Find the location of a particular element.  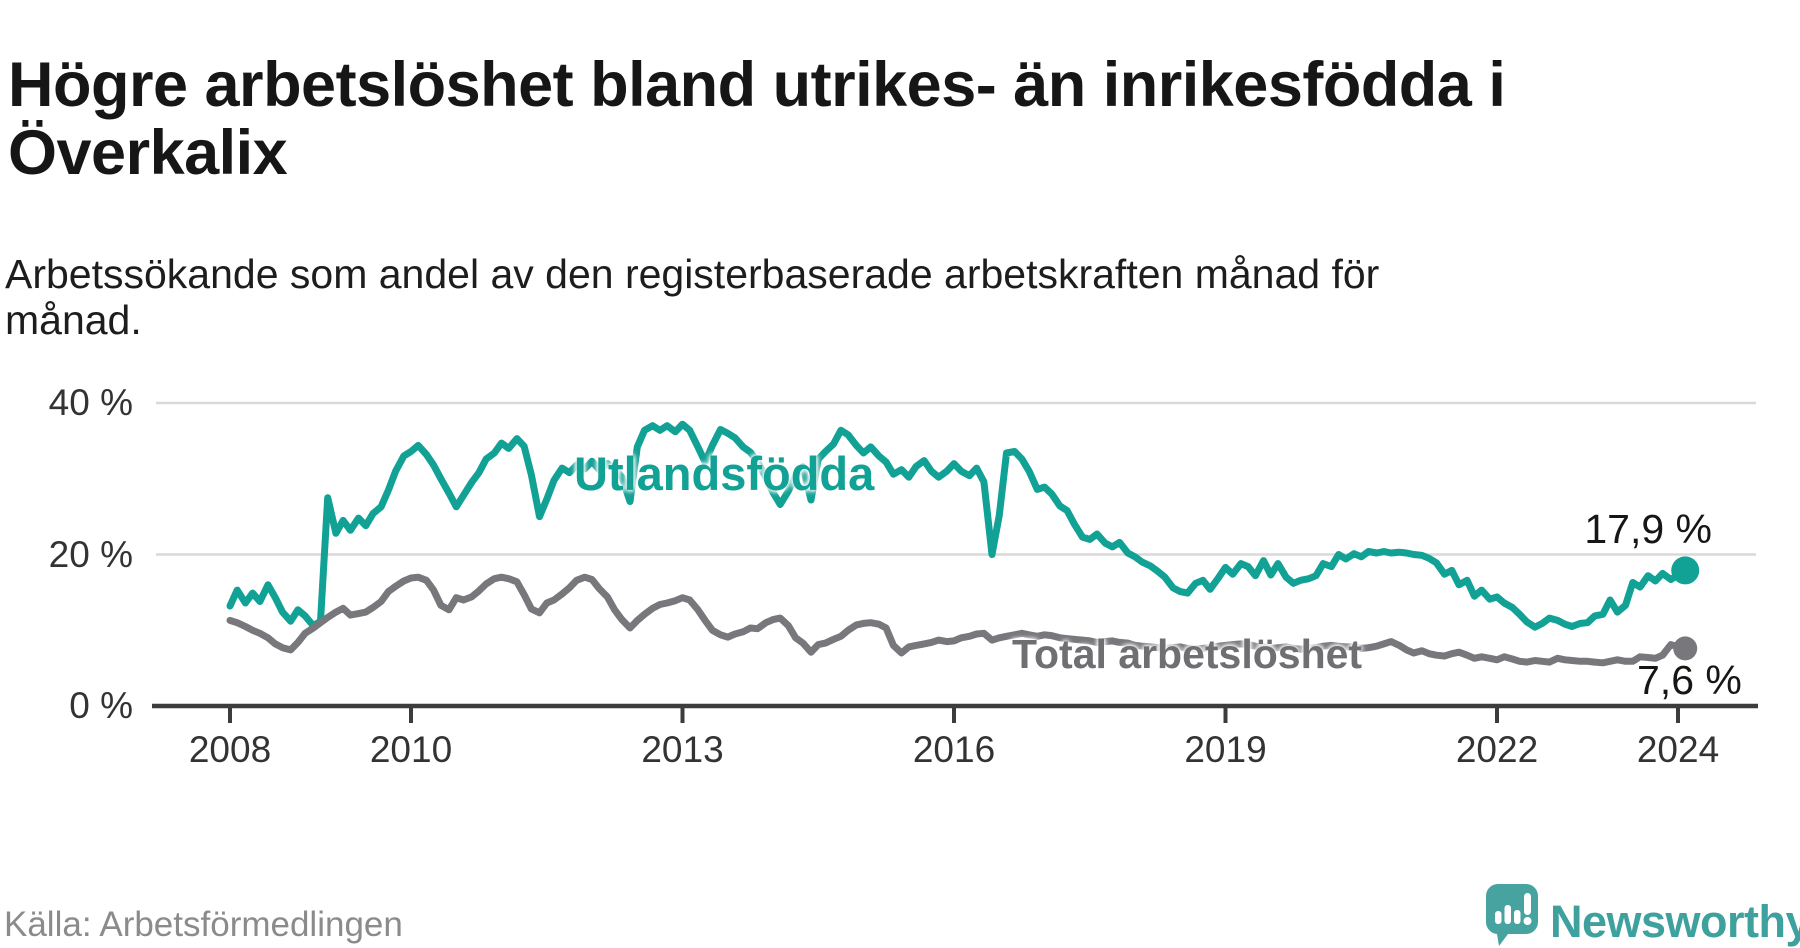

series-end-dot-total is located at coordinates (1685, 648).